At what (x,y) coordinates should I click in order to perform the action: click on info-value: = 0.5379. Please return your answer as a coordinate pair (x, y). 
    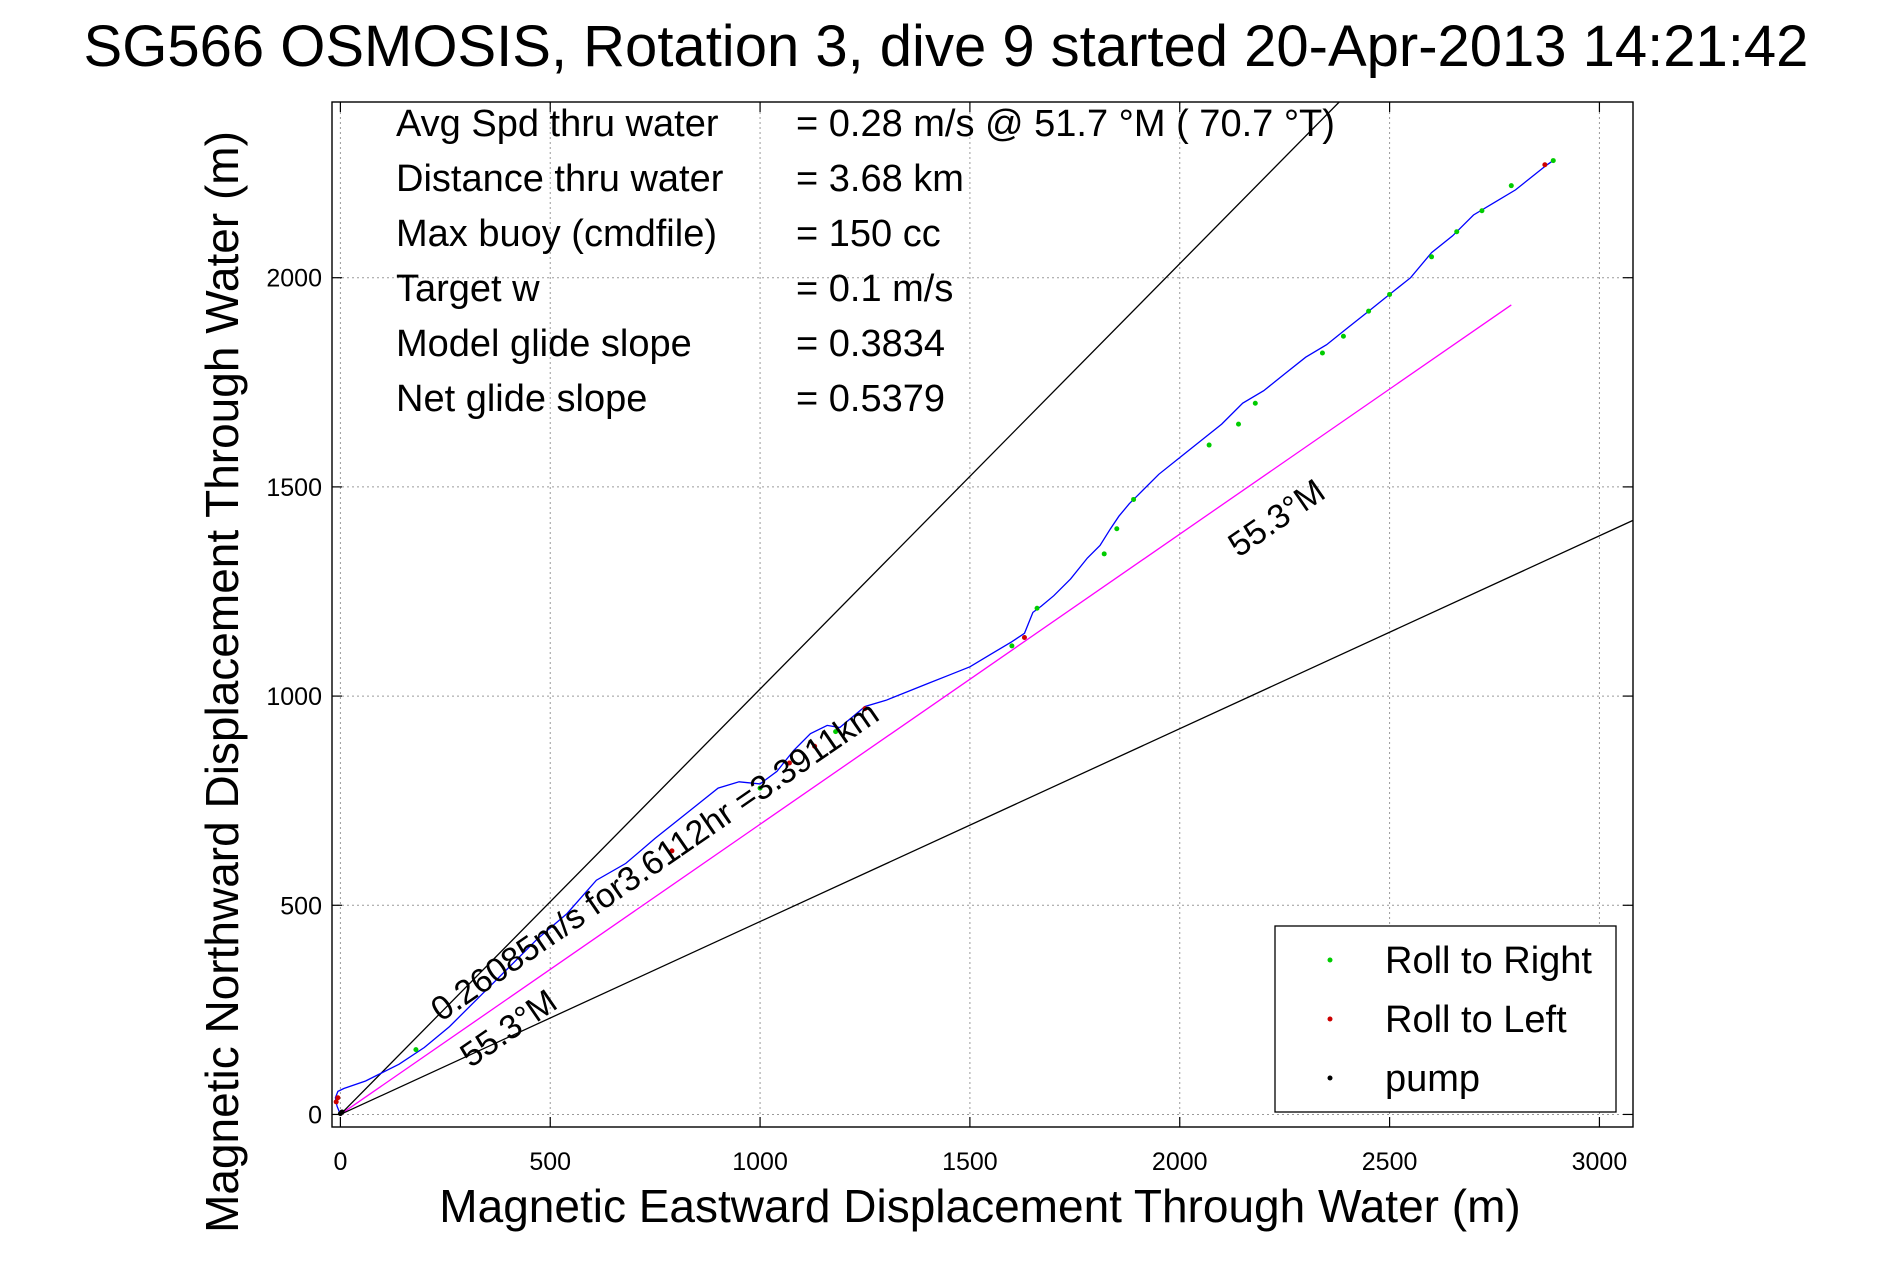
    Looking at the image, I should click on (870, 399).